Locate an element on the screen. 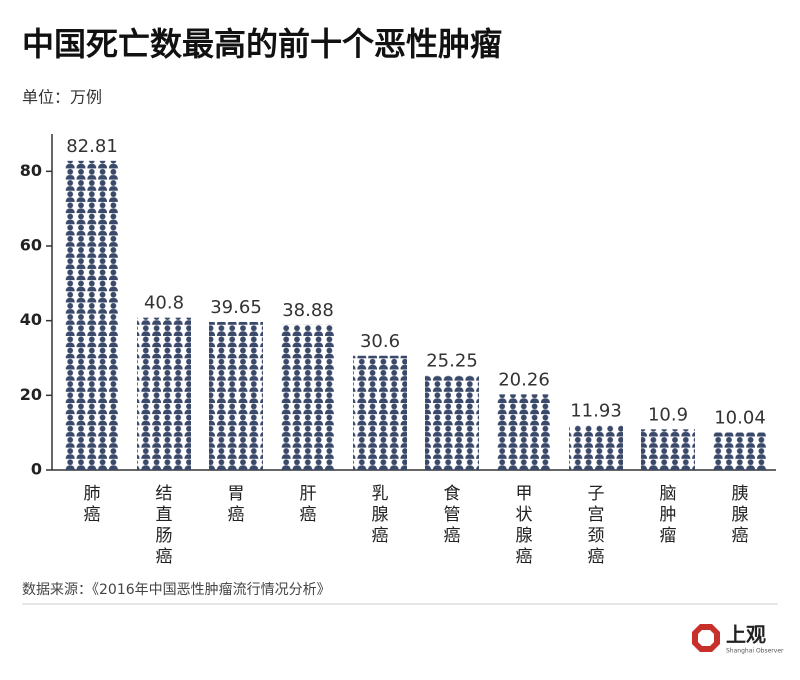 The width and height of the screenshot is (800, 680). y-tick-label: 60 is located at coordinates (31, 245).